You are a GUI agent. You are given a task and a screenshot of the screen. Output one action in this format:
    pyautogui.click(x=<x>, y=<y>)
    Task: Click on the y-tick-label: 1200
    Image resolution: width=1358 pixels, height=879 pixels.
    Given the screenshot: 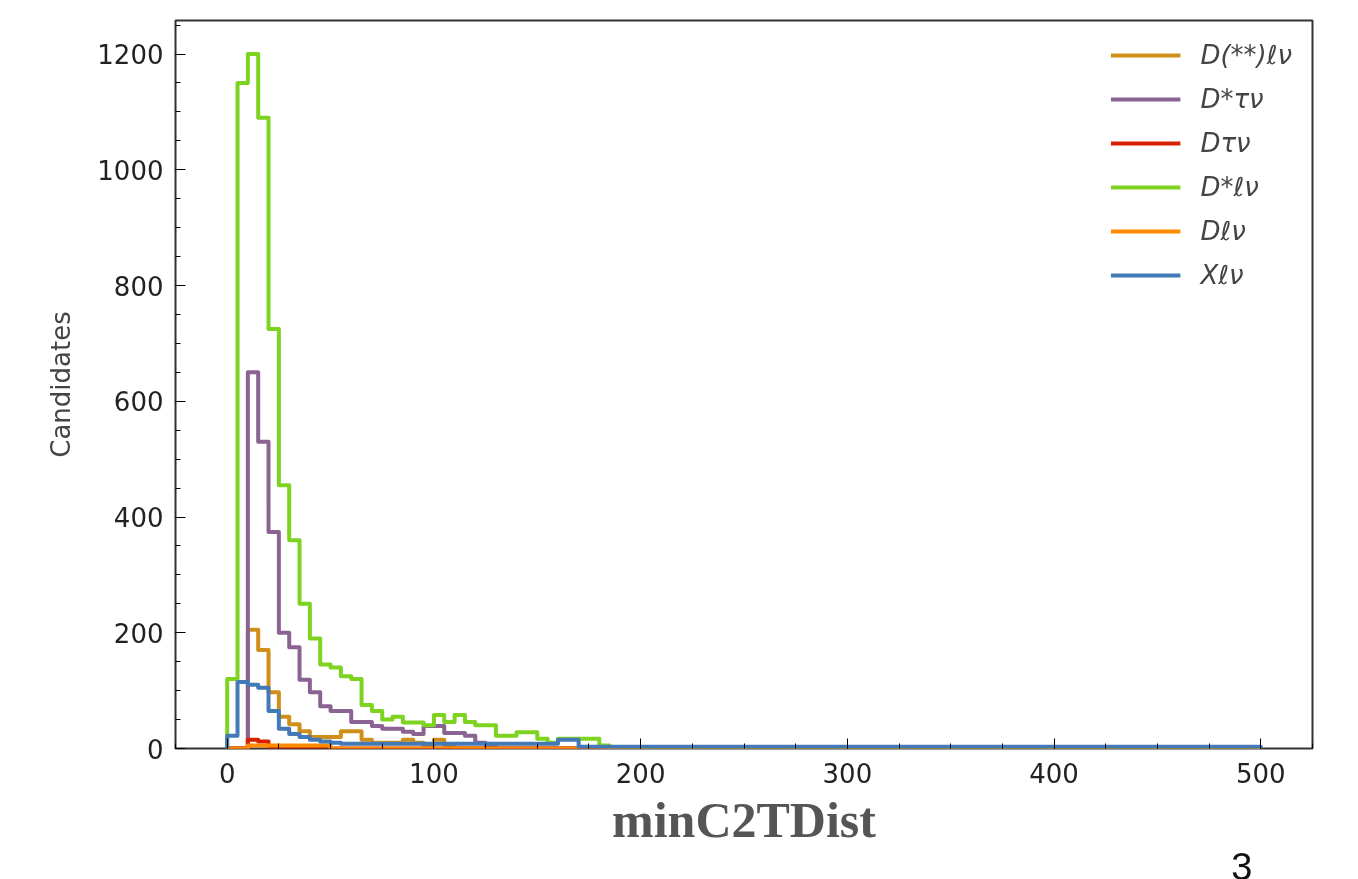 What is the action you would take?
    pyautogui.click(x=130, y=55)
    